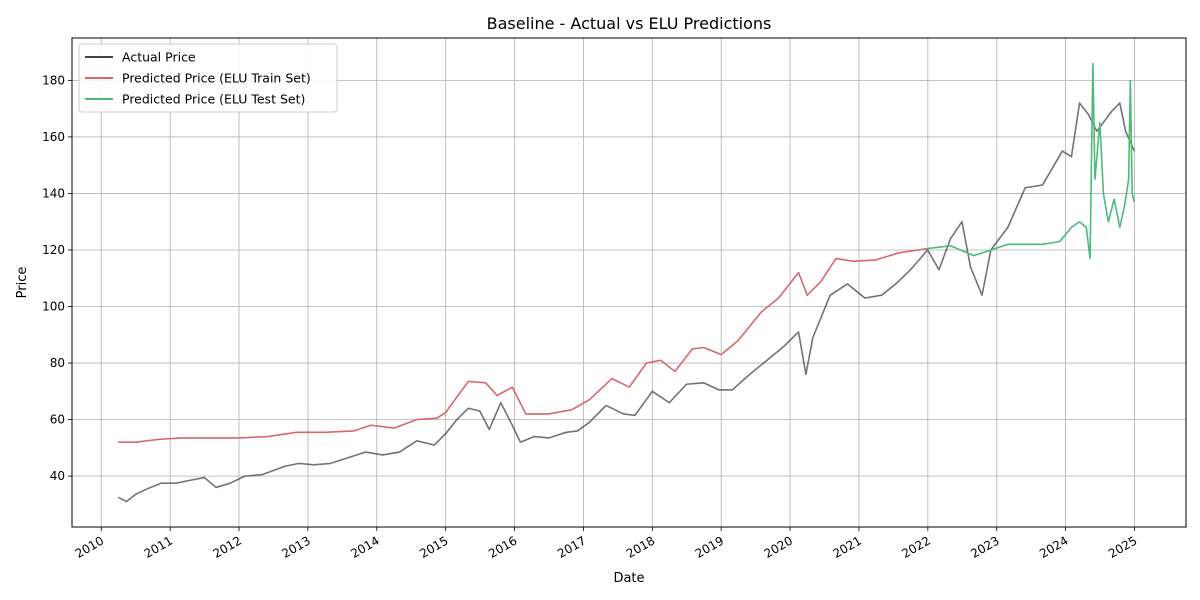 This screenshot has width=1200, height=600. I want to click on x-tick-label: 2012, so click(227, 547).